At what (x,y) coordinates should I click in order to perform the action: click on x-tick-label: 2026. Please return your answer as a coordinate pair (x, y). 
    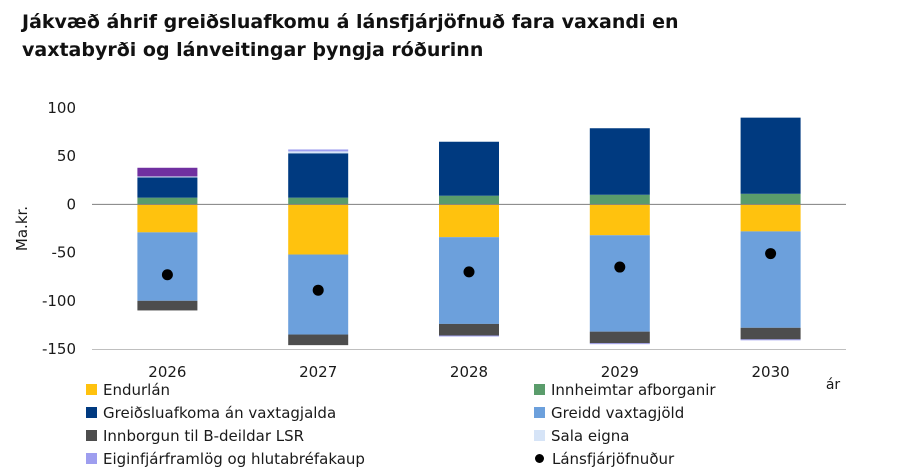
    Looking at the image, I should click on (167, 372).